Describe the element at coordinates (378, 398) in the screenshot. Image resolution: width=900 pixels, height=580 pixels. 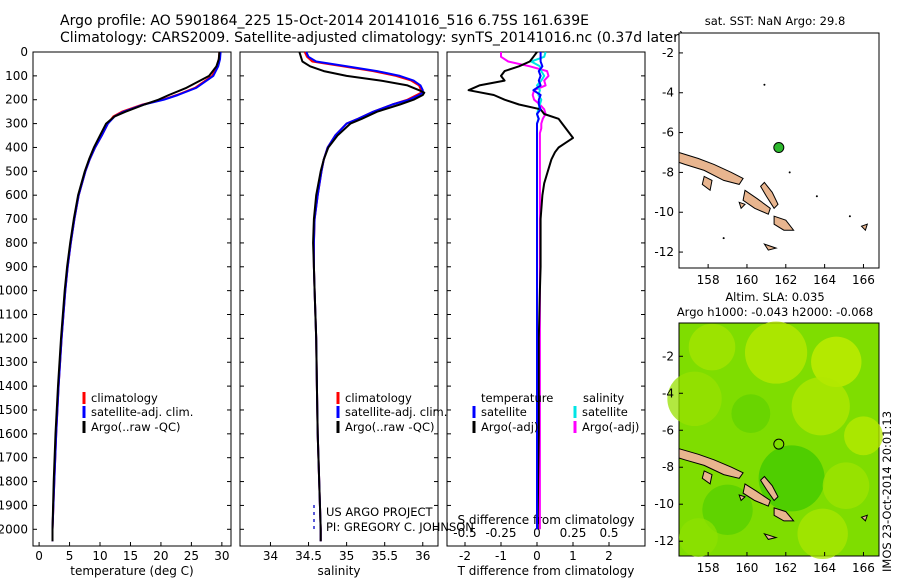
I see `sal-legend-clim-label: climatology` at that location.